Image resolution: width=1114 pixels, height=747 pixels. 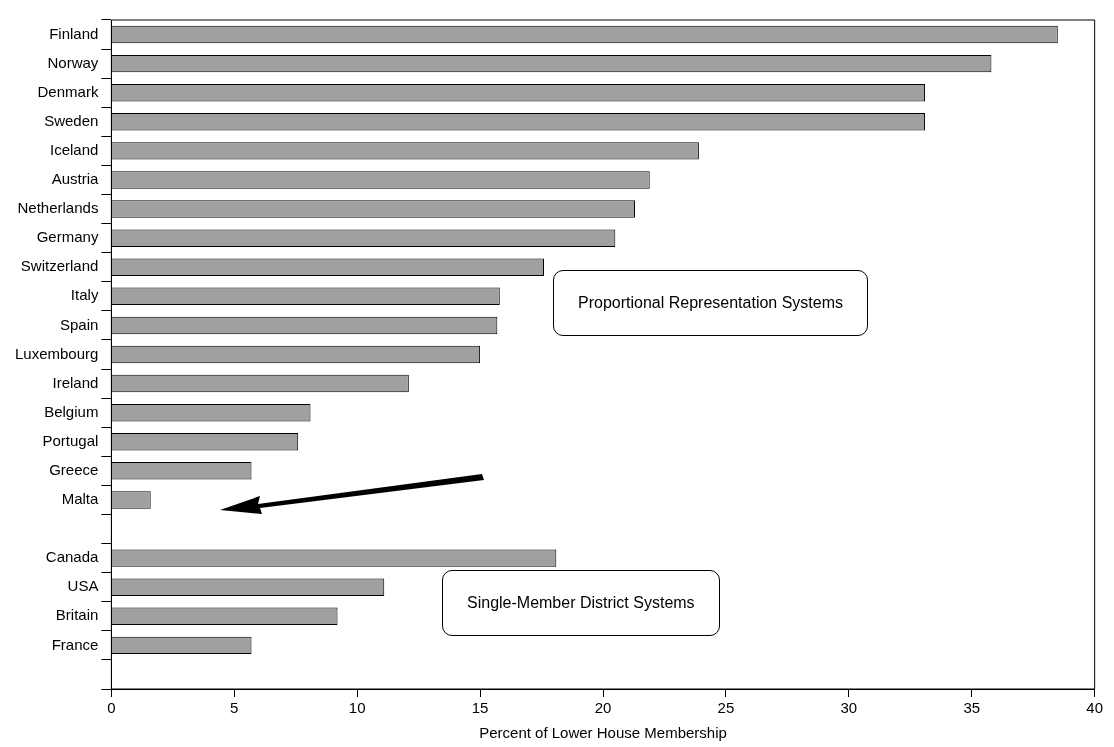 What do you see at coordinates (74, 469) in the screenshot?
I see `y-tick-label: Greece` at bounding box center [74, 469].